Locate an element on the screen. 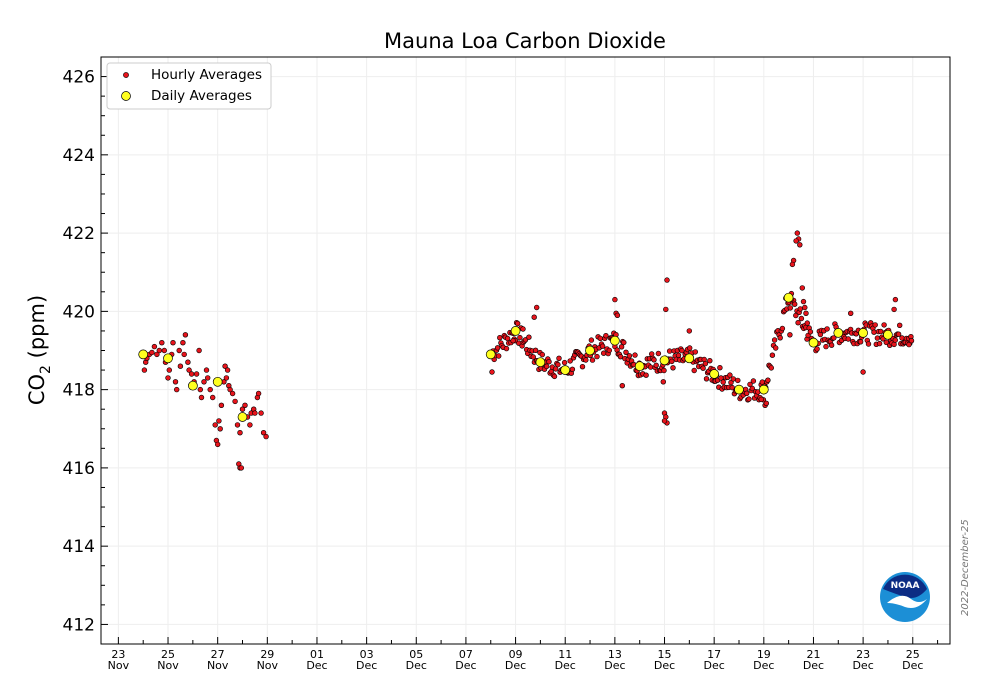  y-tick-label: 426 is located at coordinates (79, 78).